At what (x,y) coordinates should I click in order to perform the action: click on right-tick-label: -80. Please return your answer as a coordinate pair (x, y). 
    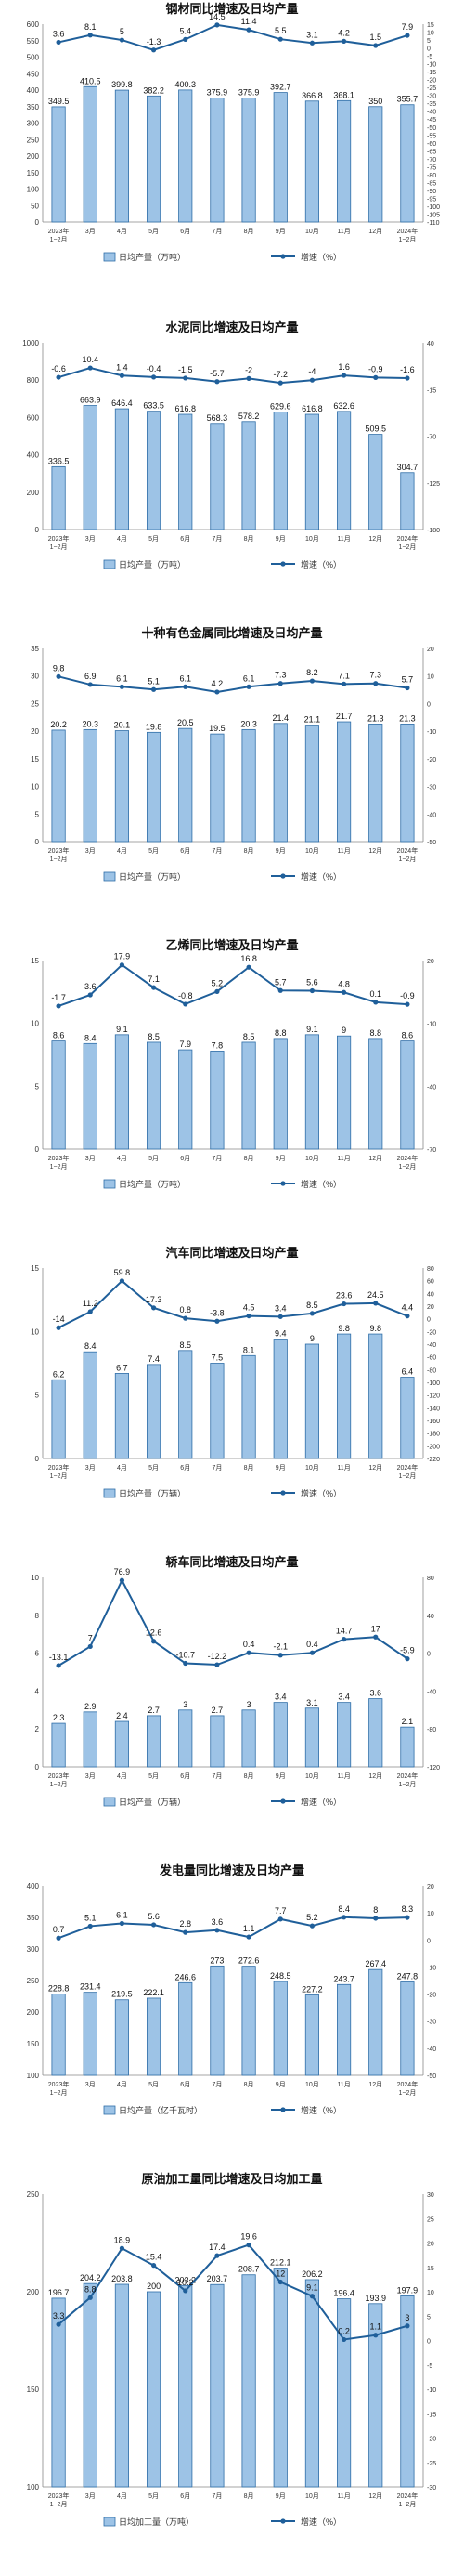
    Looking at the image, I should click on (432, 1730).